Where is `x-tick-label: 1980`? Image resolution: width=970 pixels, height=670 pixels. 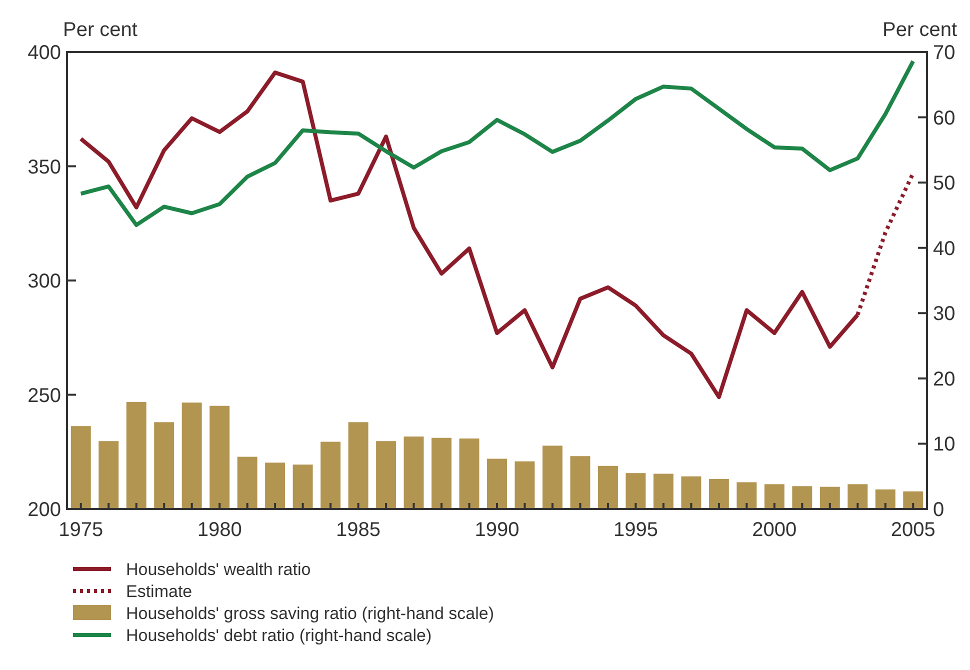 x-tick-label: 1980 is located at coordinates (219, 530).